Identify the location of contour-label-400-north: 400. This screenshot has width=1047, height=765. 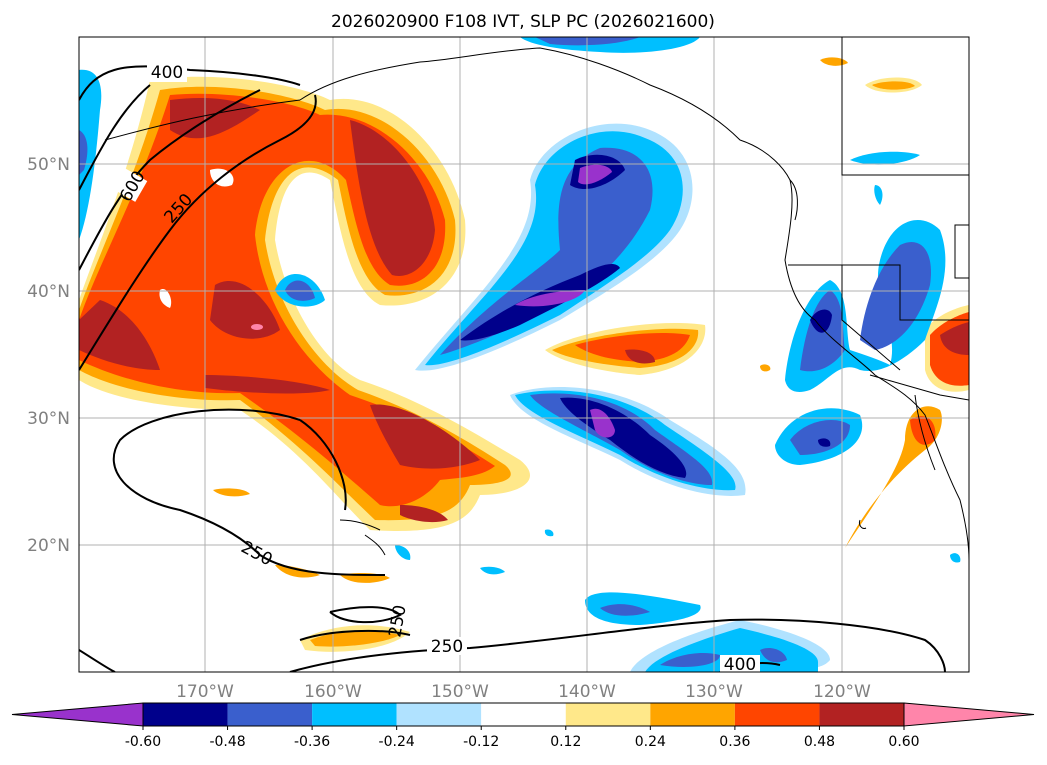
(167, 73).